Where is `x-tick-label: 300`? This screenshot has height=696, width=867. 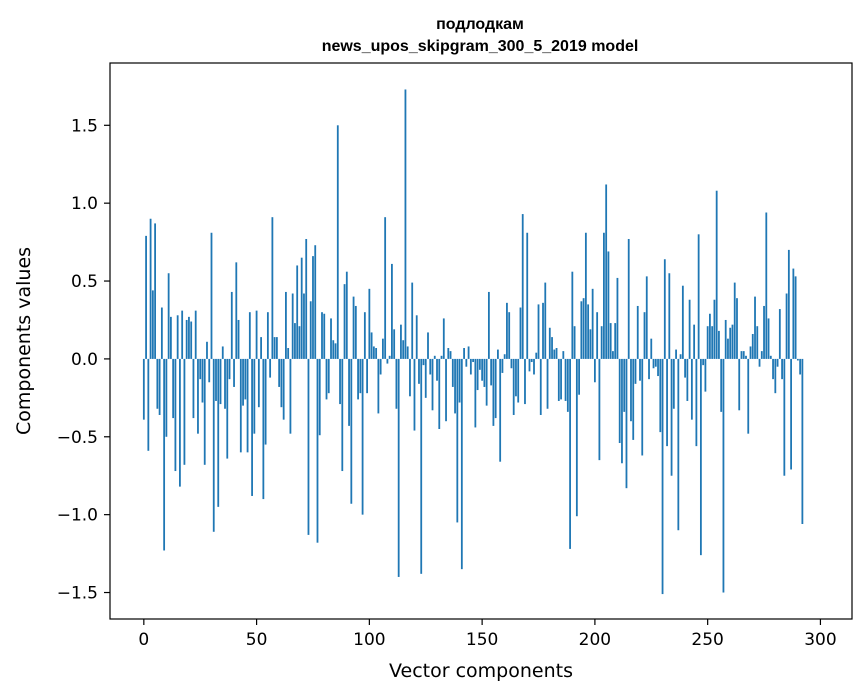 x-tick-label: 300 is located at coordinates (820, 640).